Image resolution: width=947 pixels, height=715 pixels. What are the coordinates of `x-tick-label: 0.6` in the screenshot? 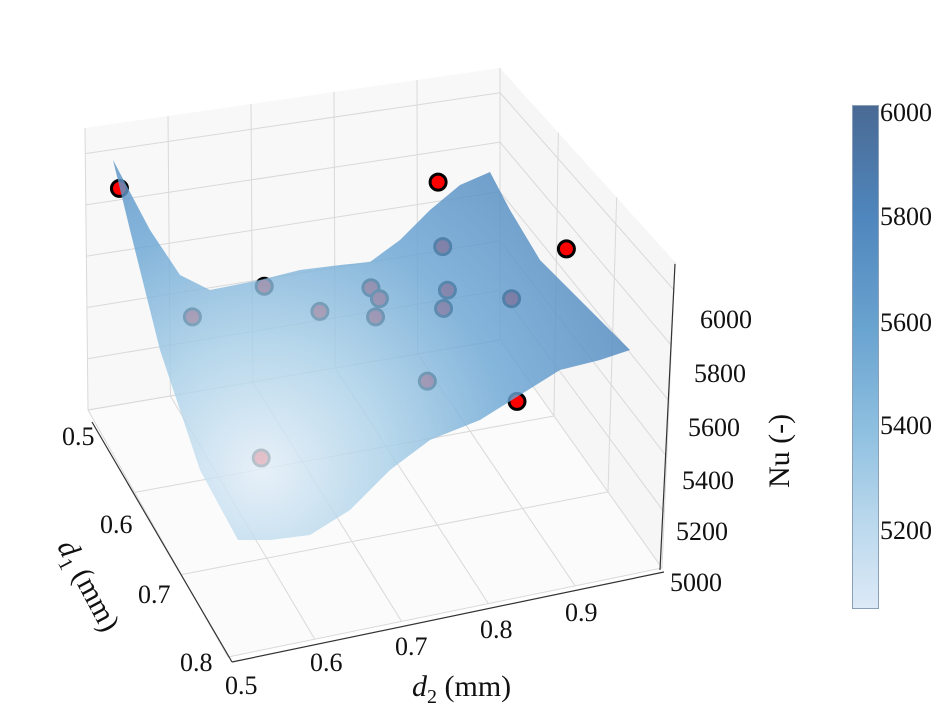 It's located at (326, 662).